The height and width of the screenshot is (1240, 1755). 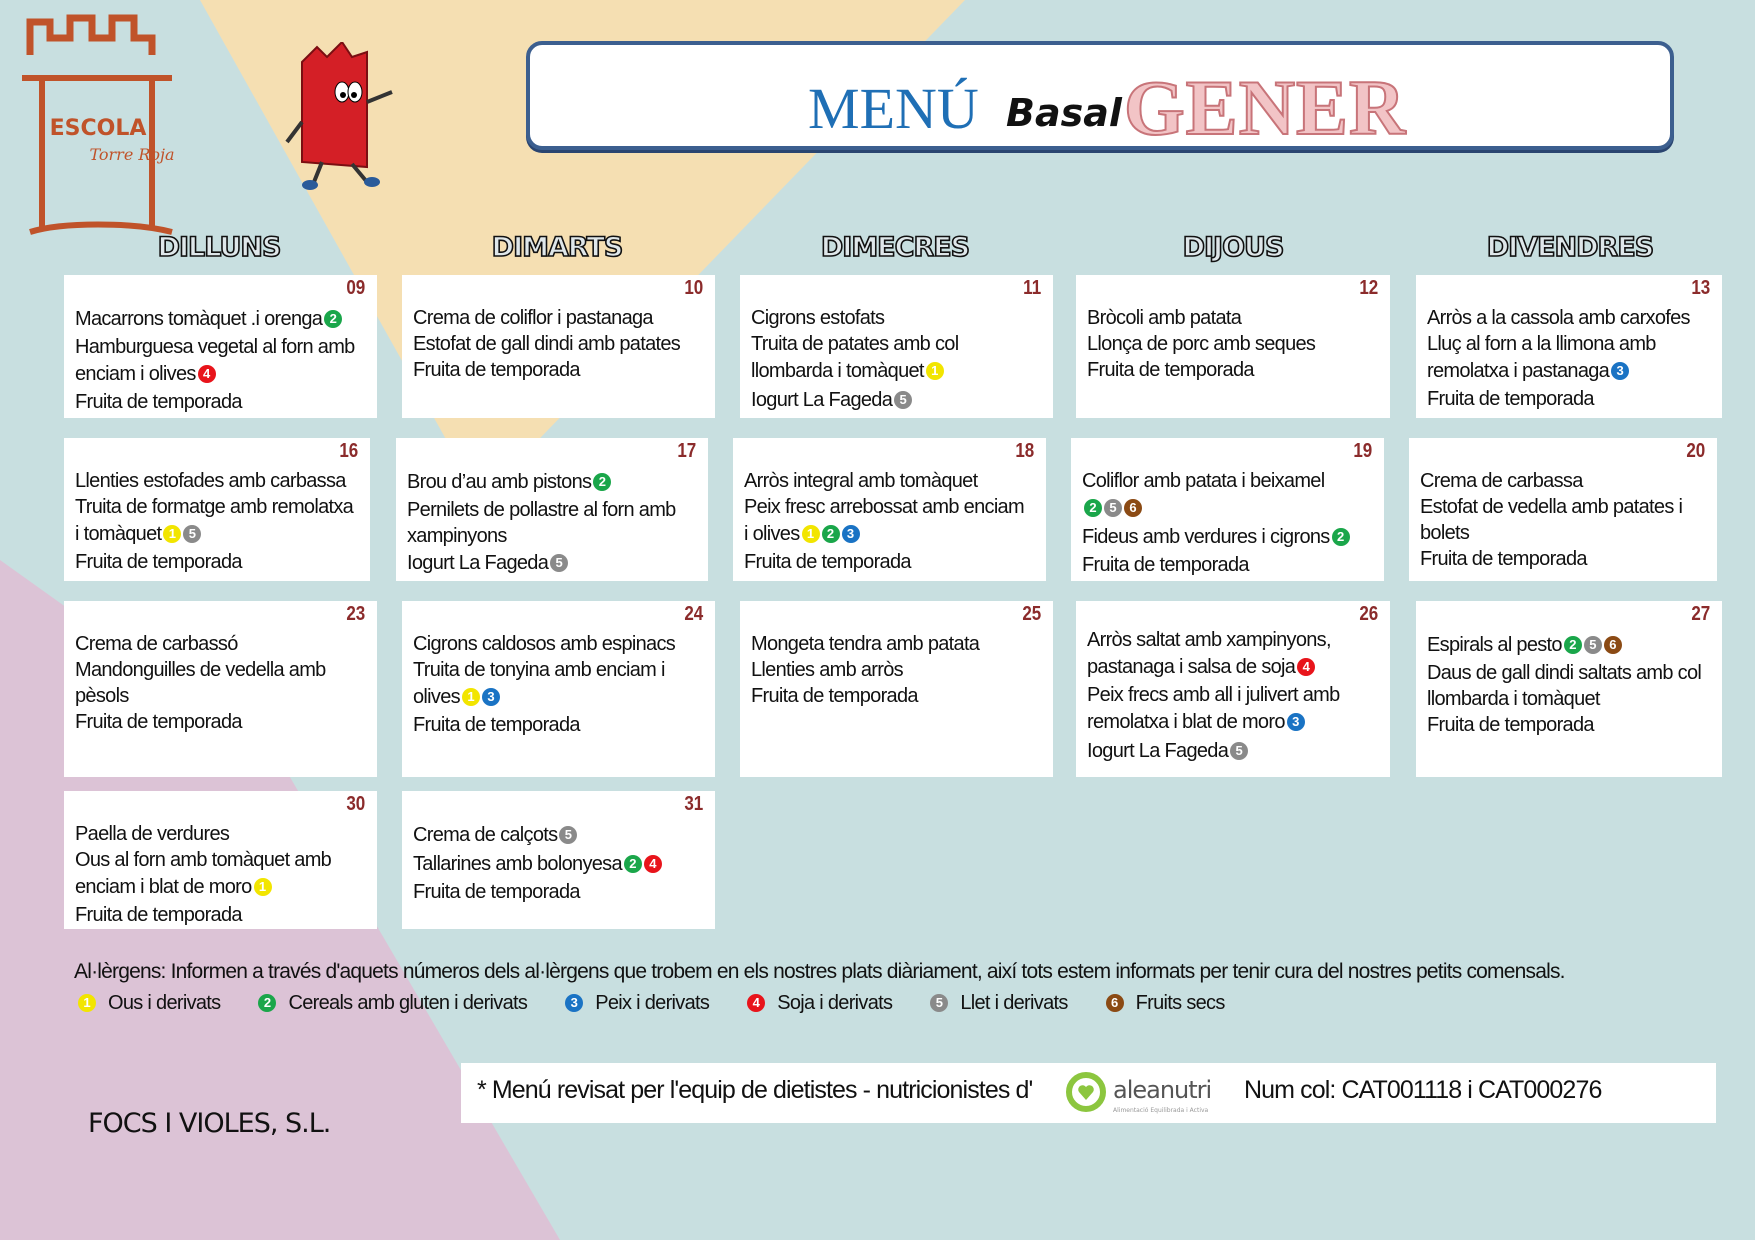 I want to click on legend-item: 5 Llet i derivats, so click(x=998, y=1003).